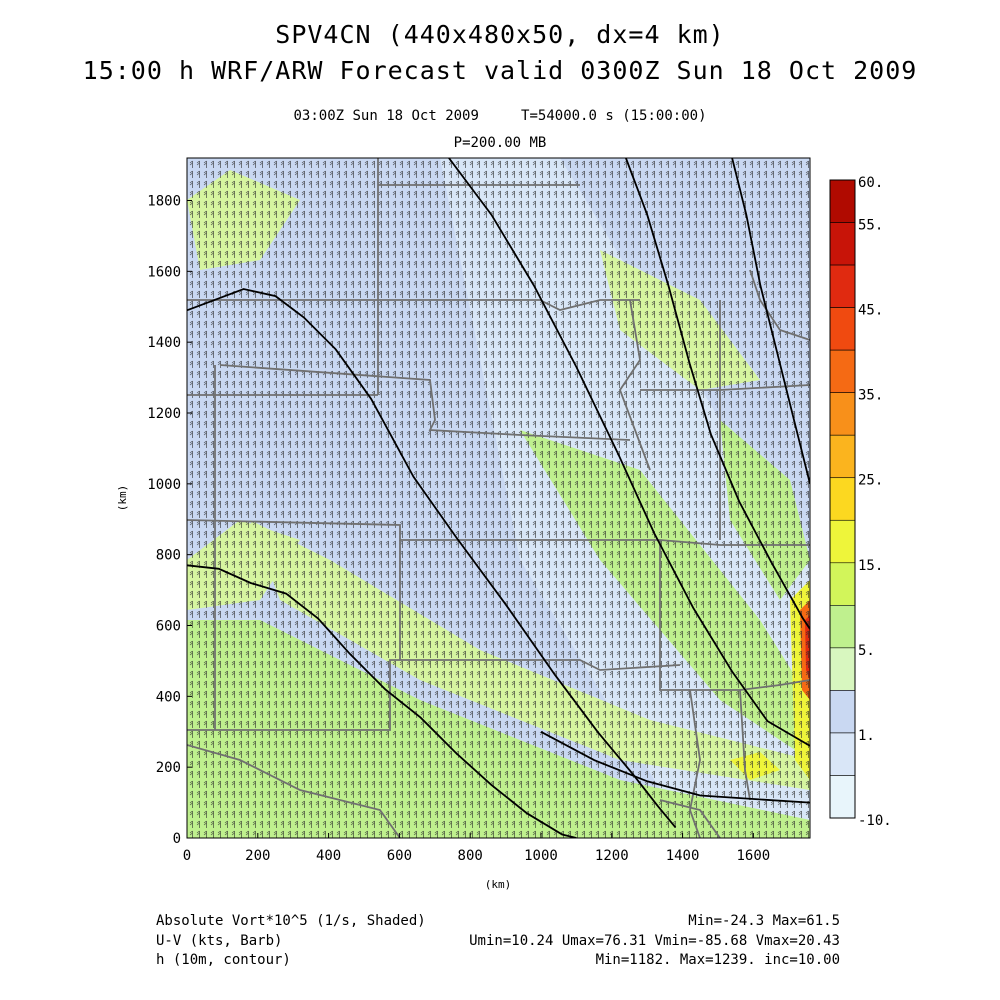  I want to click on shaded-field-label: Absolute Vort*10^5 (1/s, Shaded), so click(291, 921).